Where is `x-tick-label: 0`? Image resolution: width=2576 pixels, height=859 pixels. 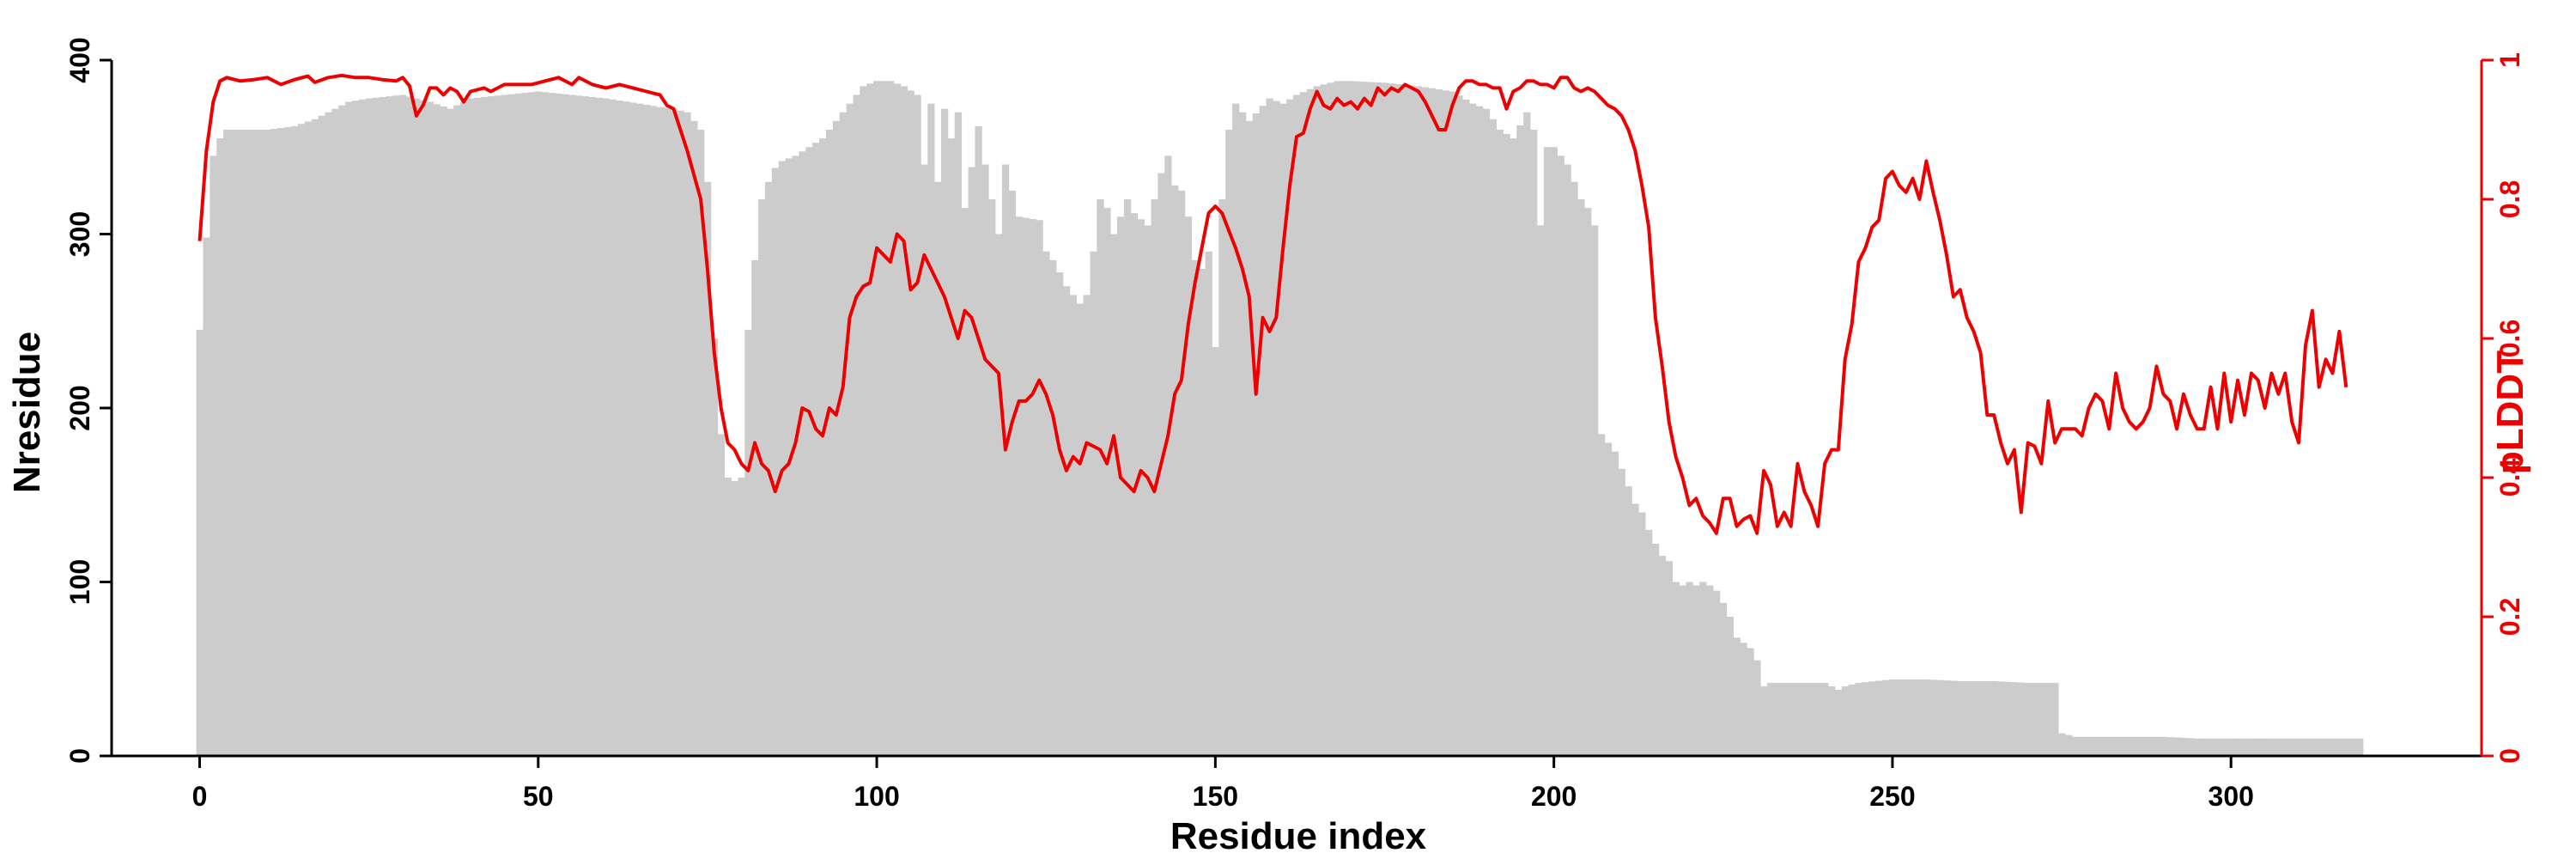 x-tick-label: 0 is located at coordinates (200, 796).